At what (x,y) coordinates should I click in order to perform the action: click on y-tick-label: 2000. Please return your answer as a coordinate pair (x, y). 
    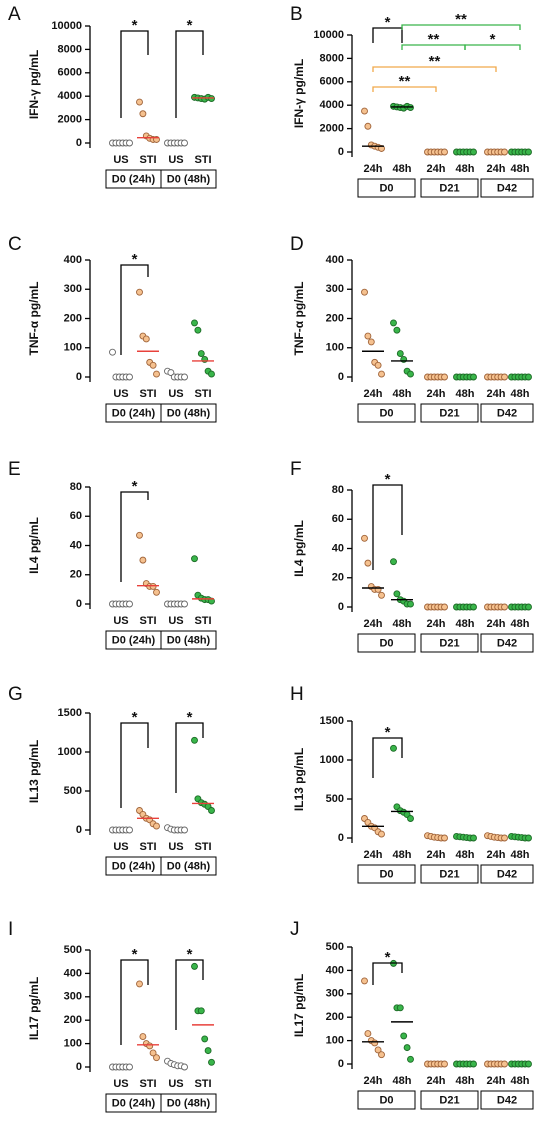
    Looking at the image, I should click on (332, 129).